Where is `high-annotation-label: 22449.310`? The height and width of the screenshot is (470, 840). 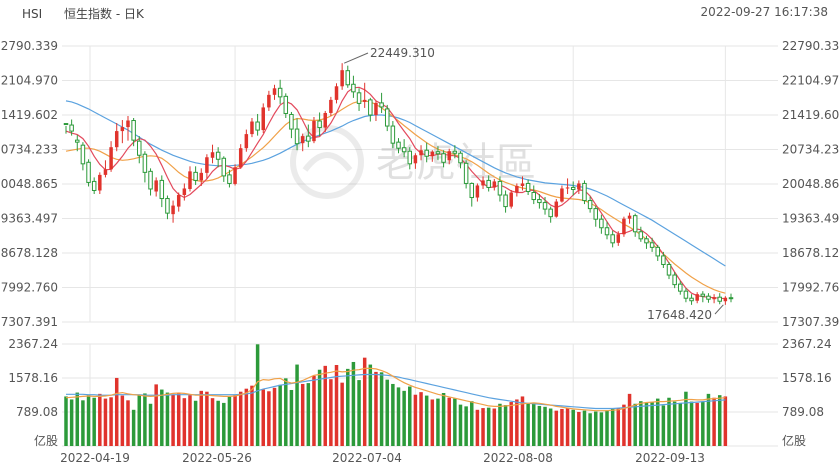
high-annotation-label: 22449.310 is located at coordinates (402, 53).